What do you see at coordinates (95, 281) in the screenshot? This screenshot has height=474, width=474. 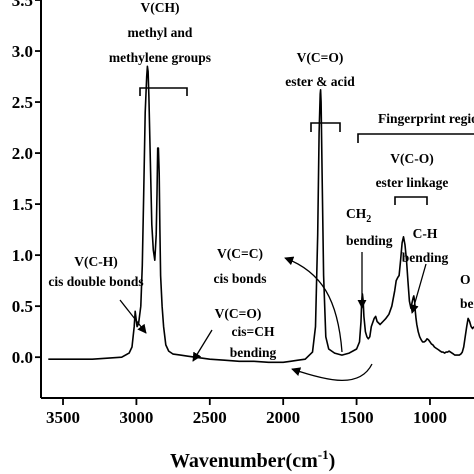 I see `annotation-c-h-cis-line-1: cis double bonds` at bounding box center [95, 281].